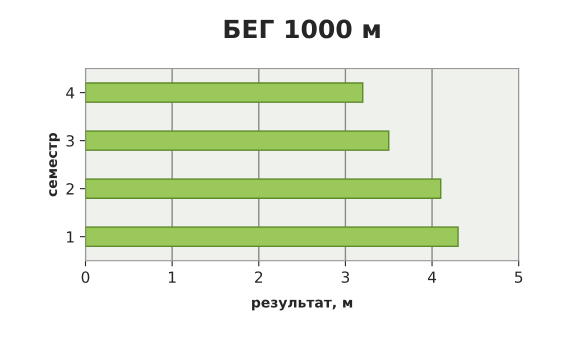 Image resolution: width=570 pixels, height=343 pixels. What do you see at coordinates (302, 305) in the screenshot?
I see `x-axis-title: результат, м` at bounding box center [302, 305].